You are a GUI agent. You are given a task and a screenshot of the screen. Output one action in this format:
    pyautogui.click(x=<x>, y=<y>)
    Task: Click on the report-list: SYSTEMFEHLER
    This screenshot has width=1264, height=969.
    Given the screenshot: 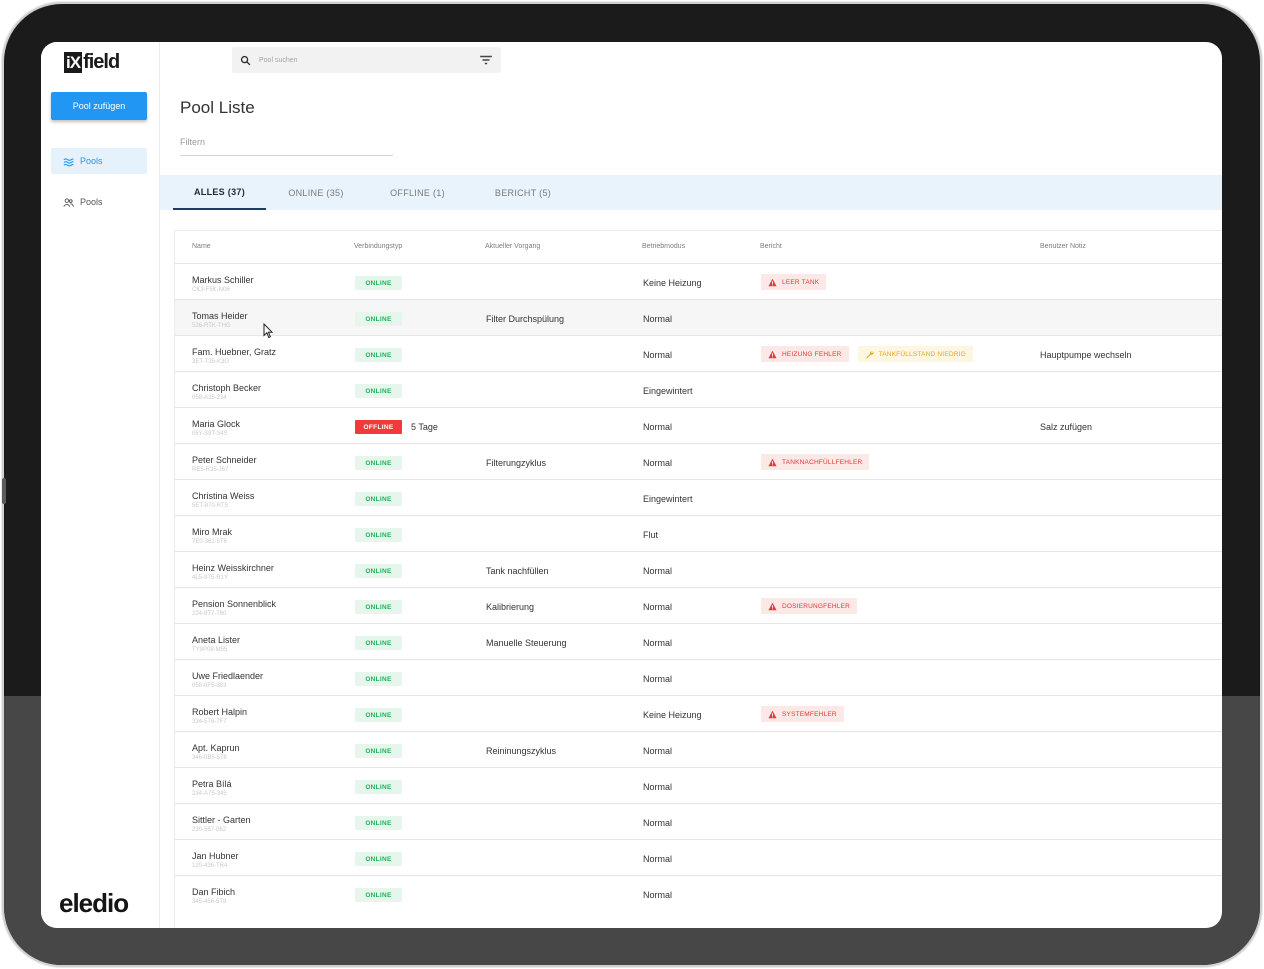 What is the action you would take?
    pyautogui.click(x=802, y=714)
    